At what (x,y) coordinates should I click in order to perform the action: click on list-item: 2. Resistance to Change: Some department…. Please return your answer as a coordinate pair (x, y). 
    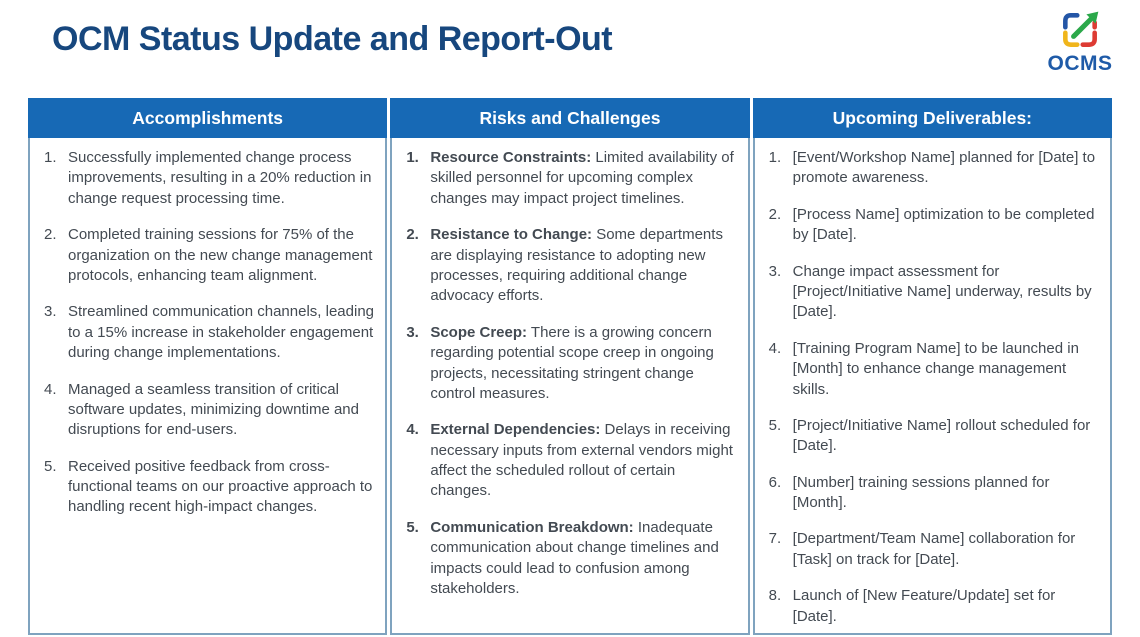
    Looking at the image, I should click on (570, 266).